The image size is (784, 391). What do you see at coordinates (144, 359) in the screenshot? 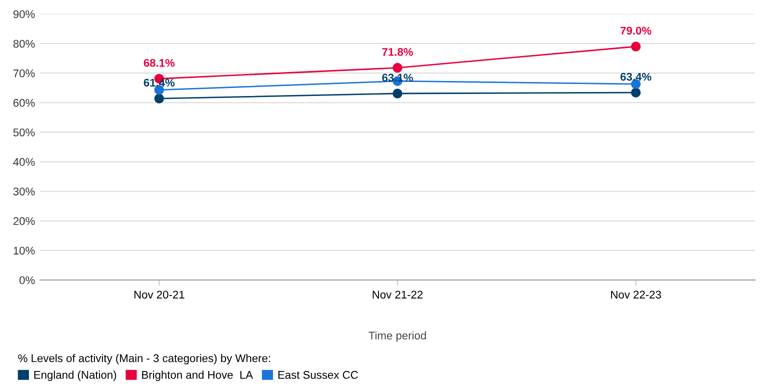
I see `legend-title: % Levels of activity (Main - 3 categories) by Where:` at bounding box center [144, 359].